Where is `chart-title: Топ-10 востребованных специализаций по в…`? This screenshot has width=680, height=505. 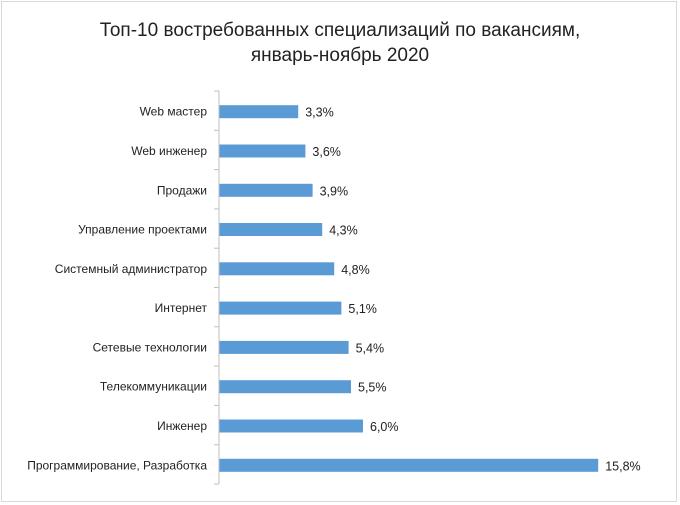 chart-title: Топ-10 востребованных специализаций по в… is located at coordinates (340, 43).